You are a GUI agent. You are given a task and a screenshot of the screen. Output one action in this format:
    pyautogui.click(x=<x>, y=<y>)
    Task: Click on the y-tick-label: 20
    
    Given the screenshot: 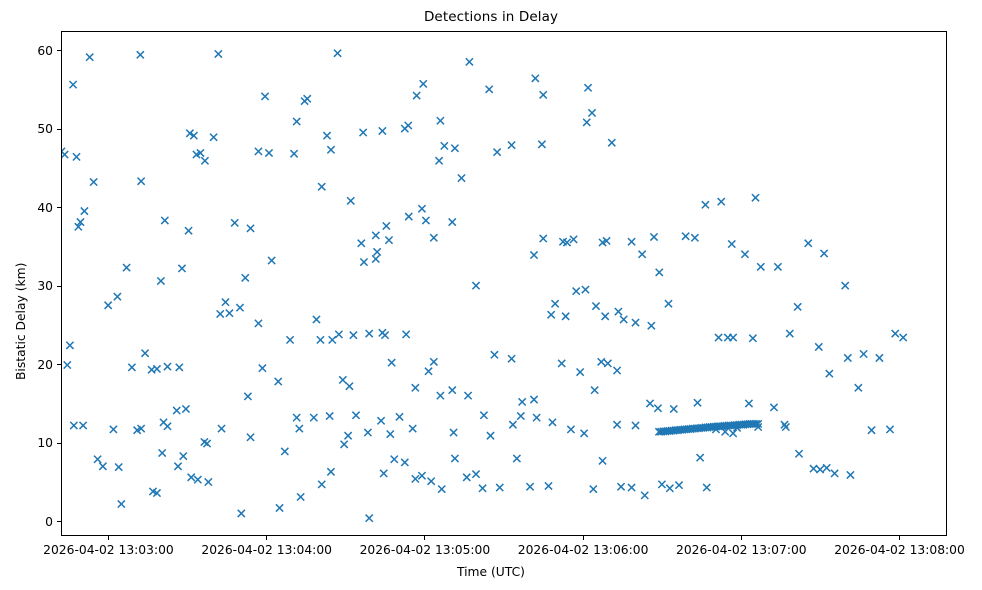 What is the action you would take?
    pyautogui.click(x=45, y=364)
    